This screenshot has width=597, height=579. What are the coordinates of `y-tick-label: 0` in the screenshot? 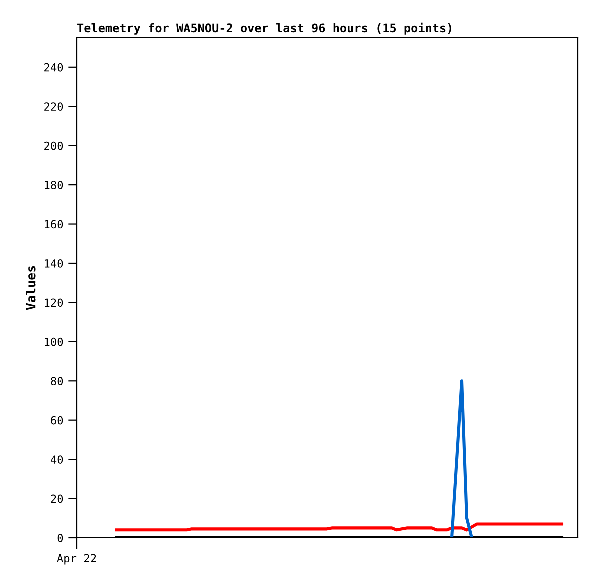 It's located at (61, 538).